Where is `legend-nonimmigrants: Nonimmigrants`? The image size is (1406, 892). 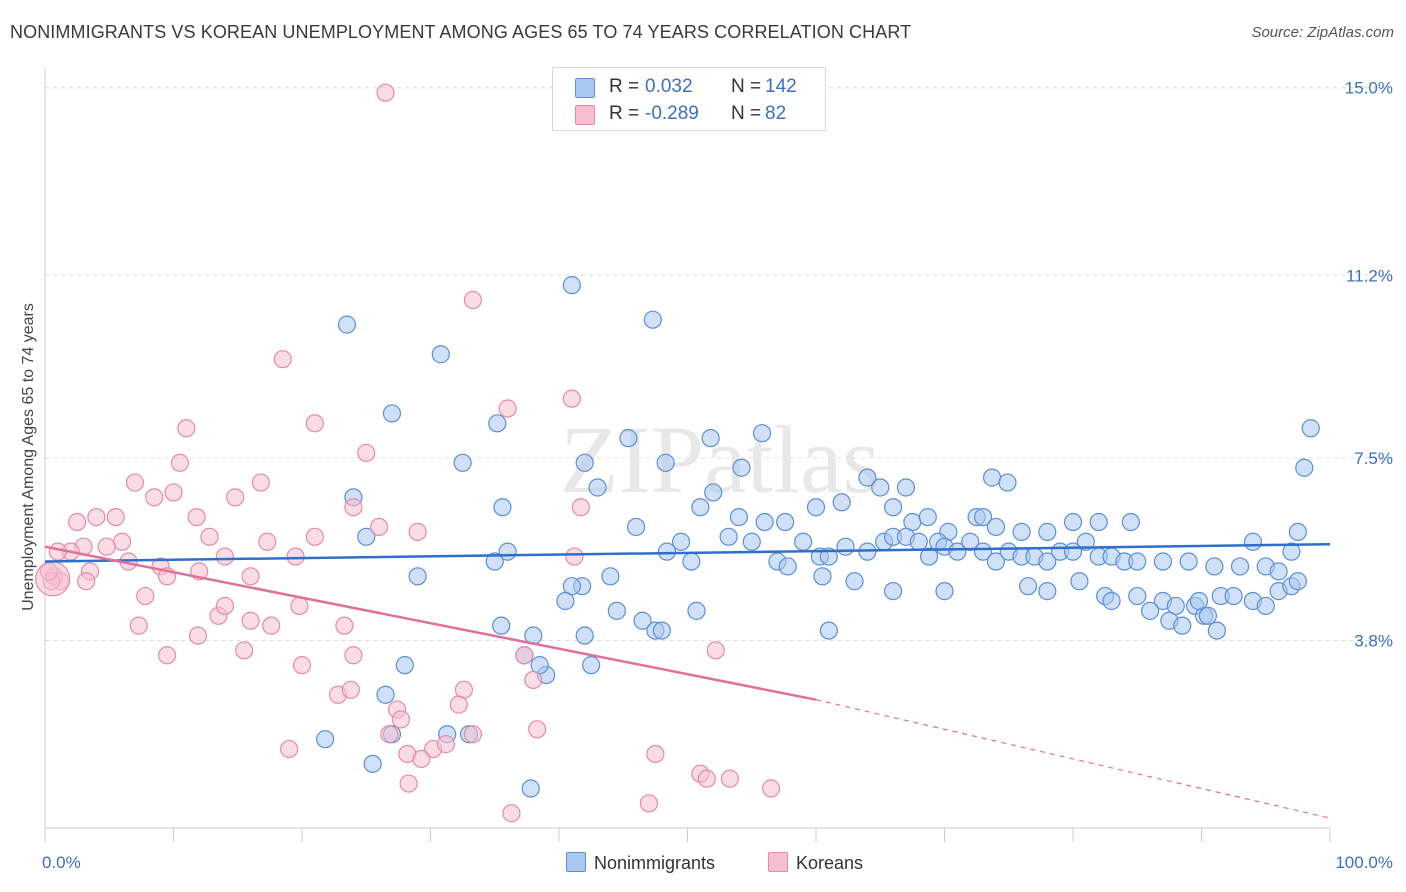
legend-nonimmigrants: Nonimmigrants is located at coordinates (640, 863).